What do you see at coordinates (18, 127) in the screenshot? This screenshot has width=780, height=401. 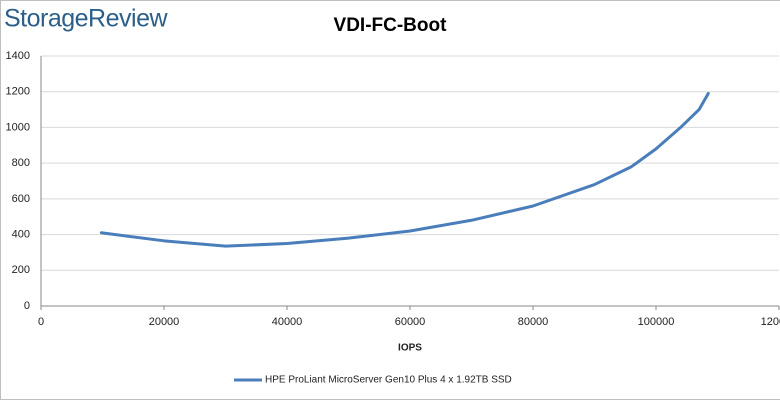 I see `y-tick-label: 1000` at bounding box center [18, 127].